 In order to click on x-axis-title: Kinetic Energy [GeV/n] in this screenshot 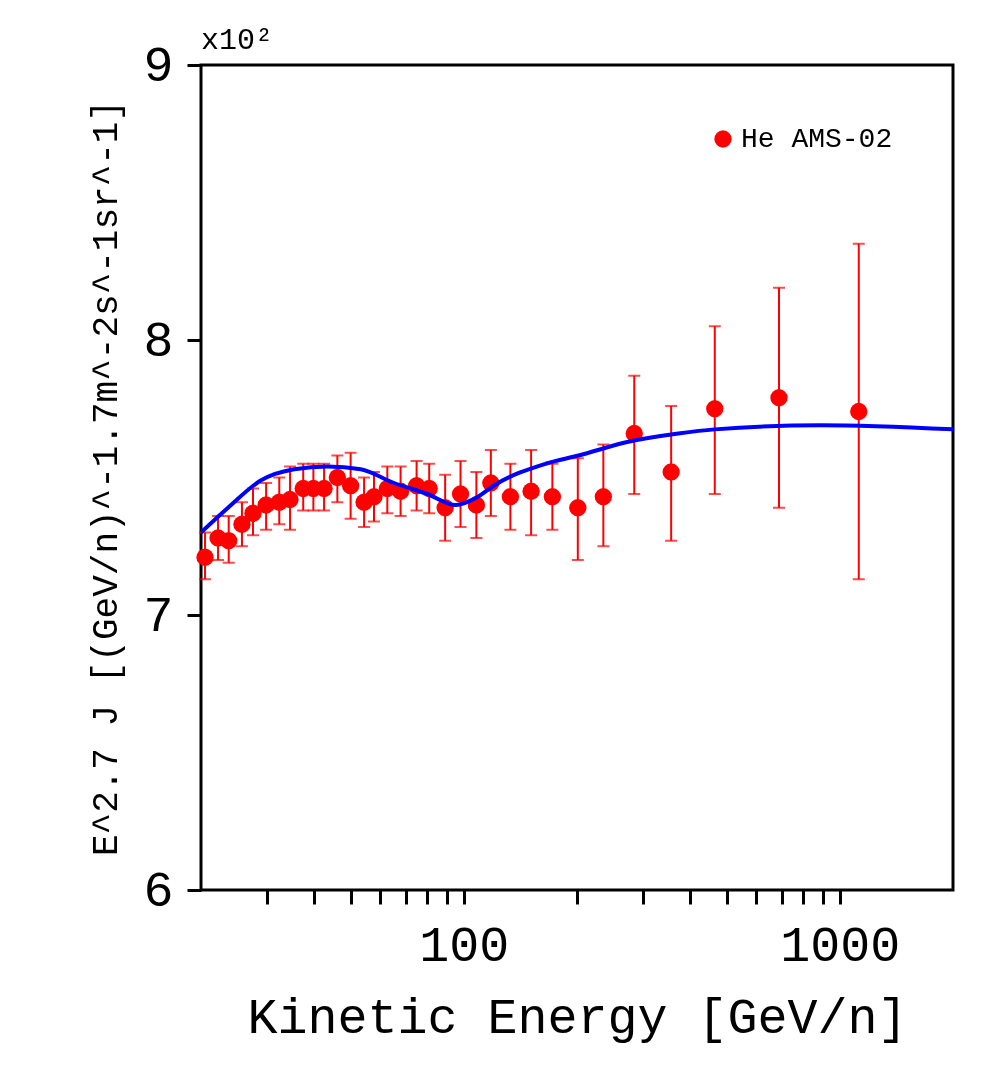, I will do `click(577, 1019)`.